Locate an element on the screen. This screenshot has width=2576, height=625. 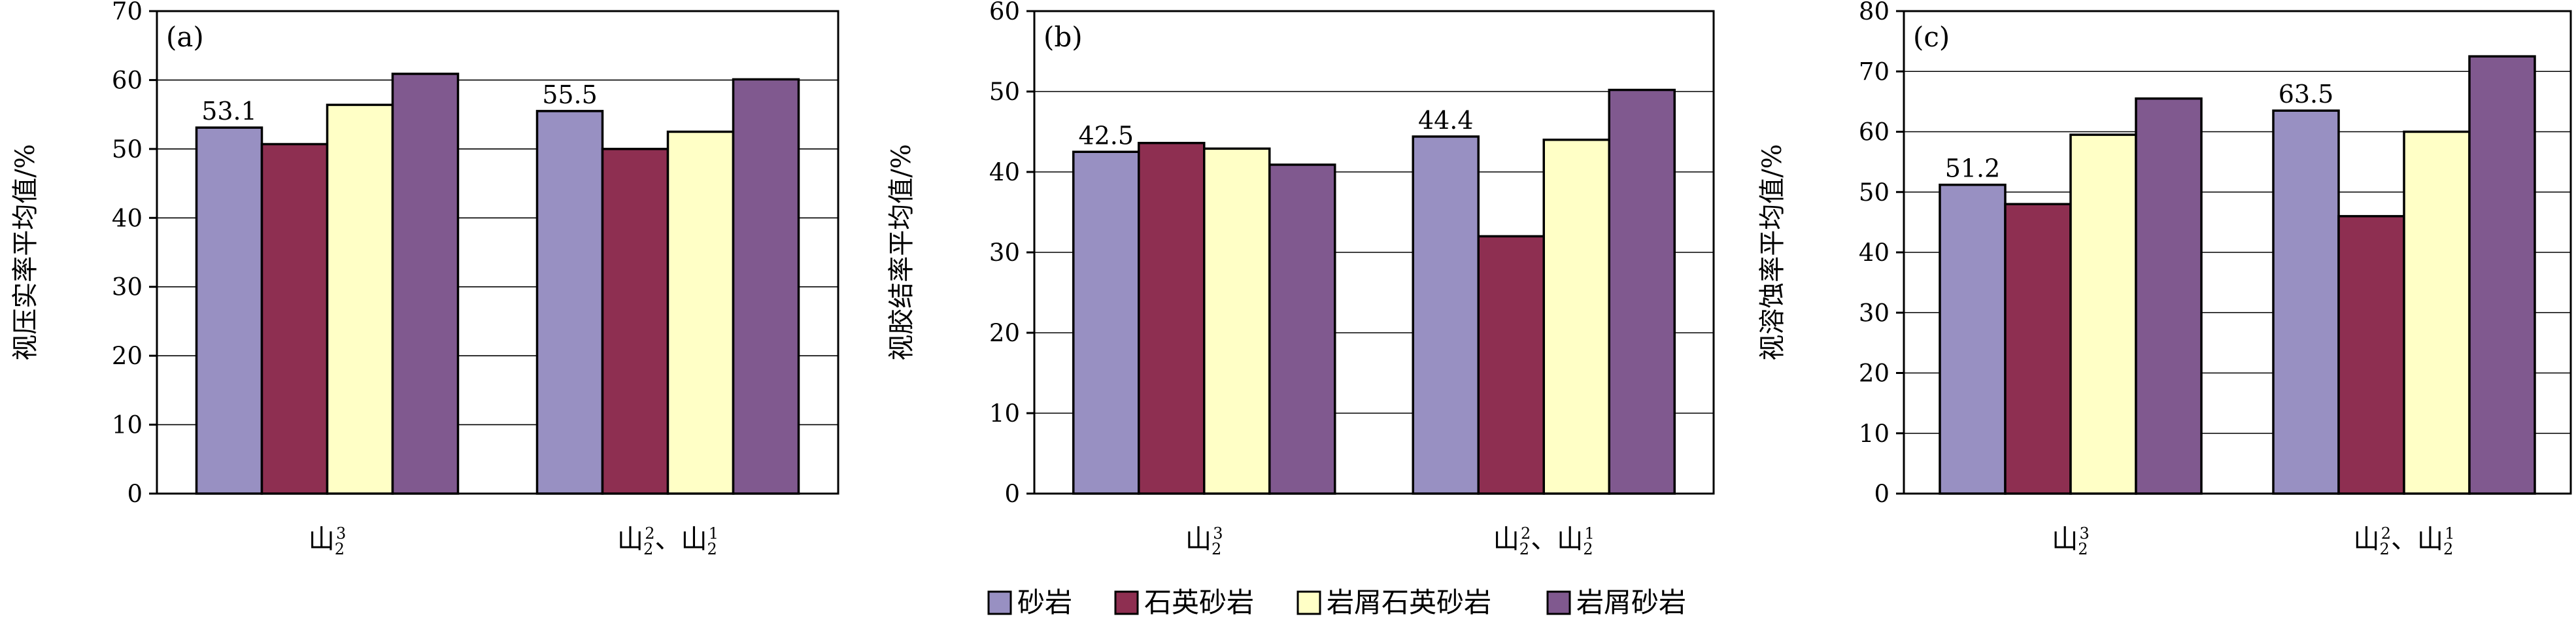
legend-label: 岩屑石英砂岩 is located at coordinates (1409, 602).